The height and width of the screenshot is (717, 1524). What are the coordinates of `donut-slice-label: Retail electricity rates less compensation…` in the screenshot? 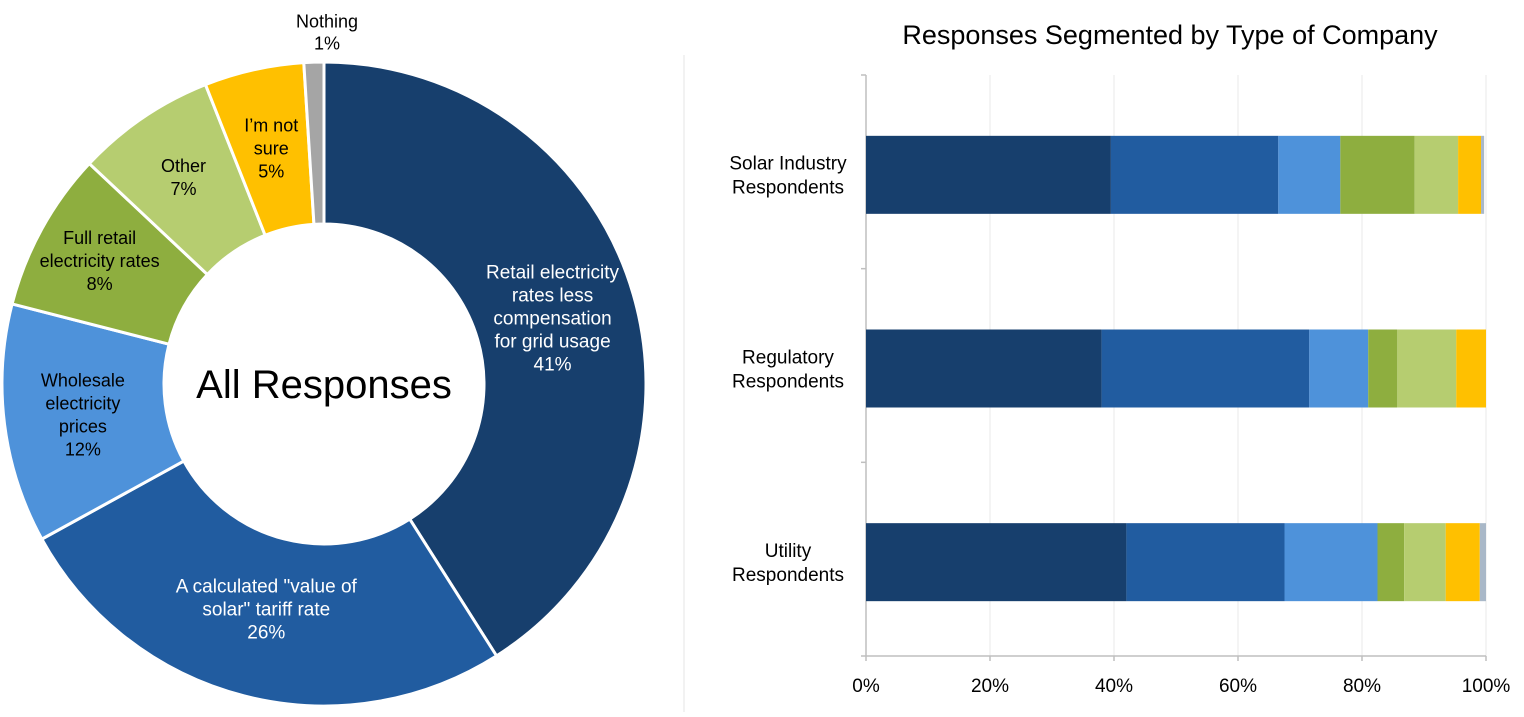 It's located at (553, 318).